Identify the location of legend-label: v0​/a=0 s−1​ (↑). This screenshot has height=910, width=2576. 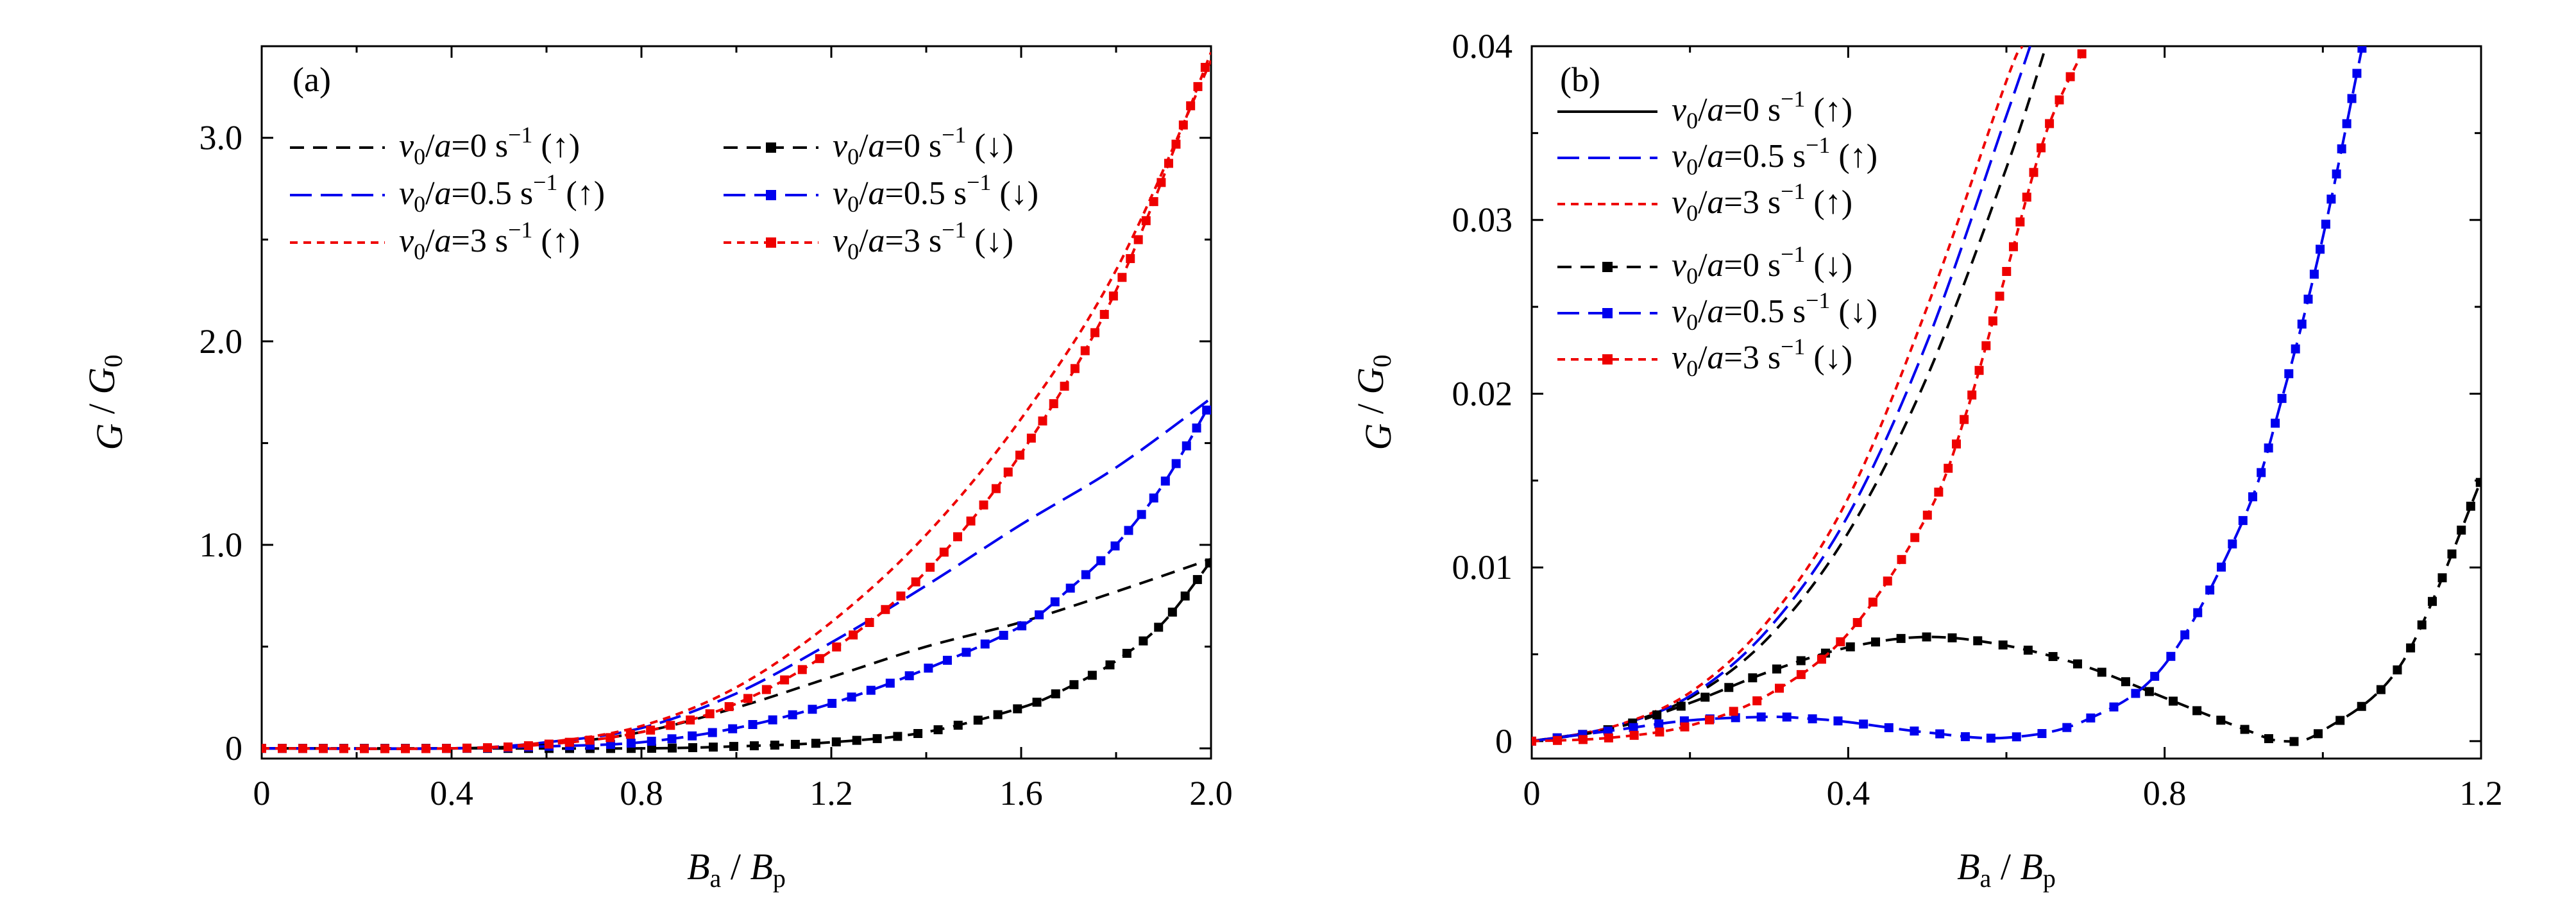
(1762, 109).